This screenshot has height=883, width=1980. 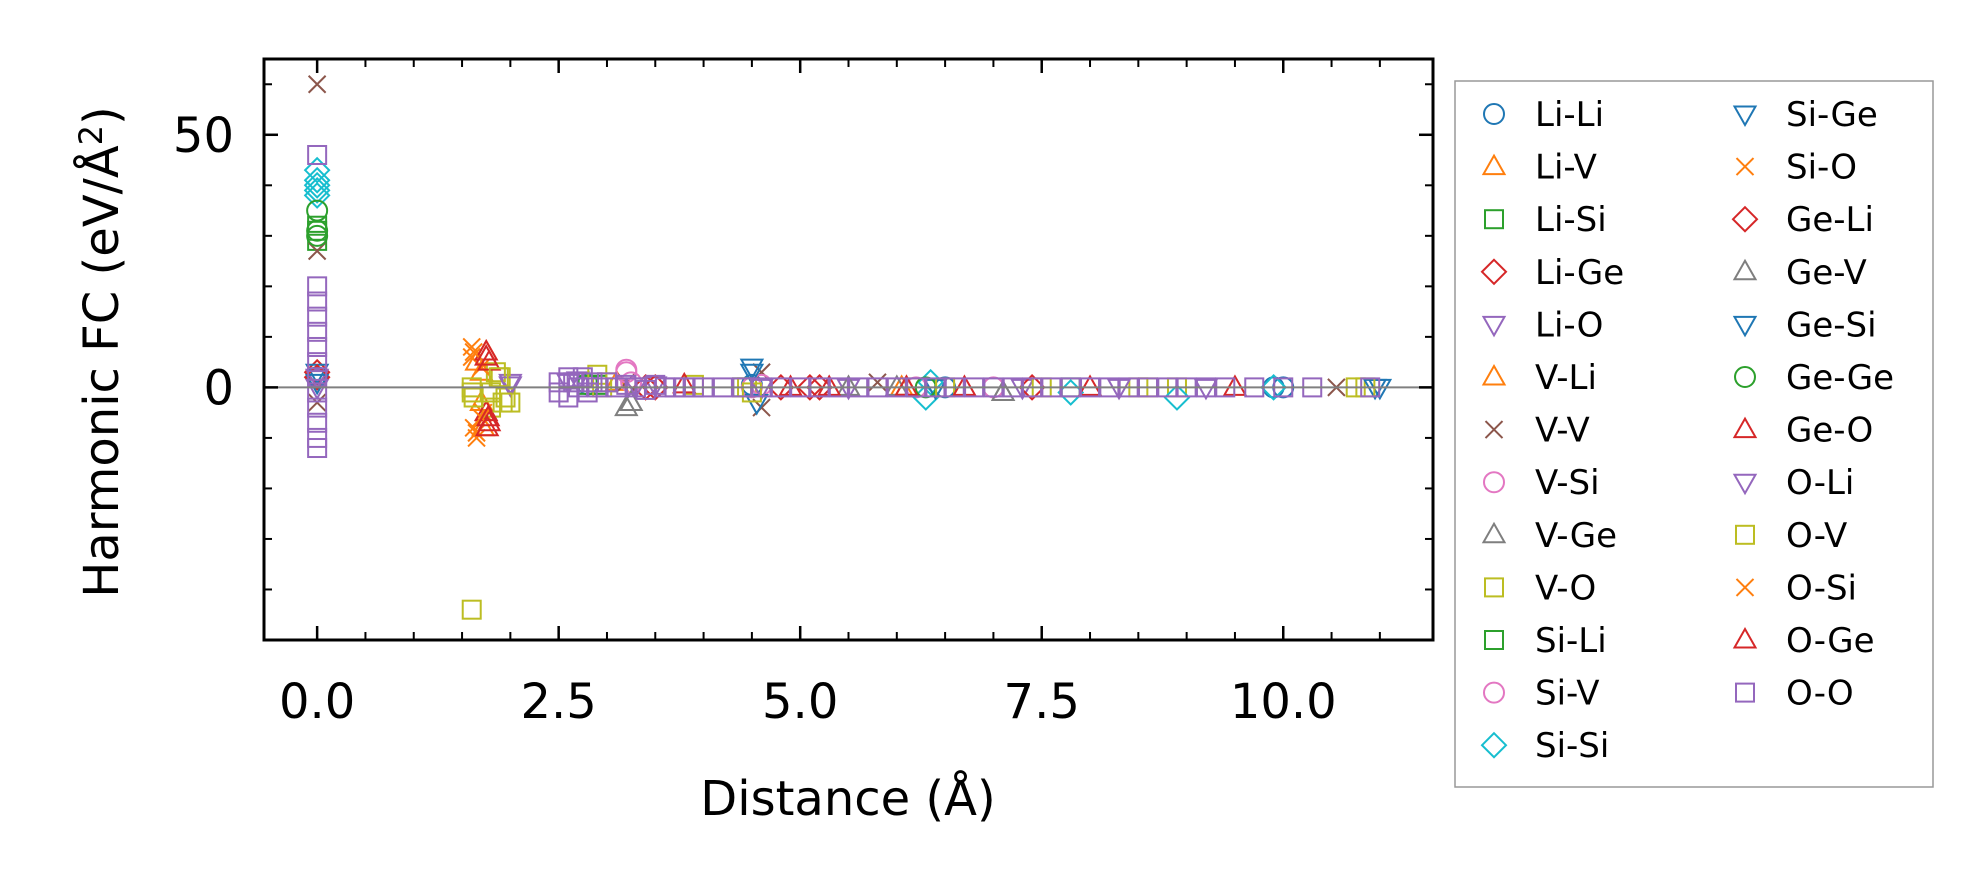 I want to click on legend-label: Li-O, so click(x=1569, y=325).